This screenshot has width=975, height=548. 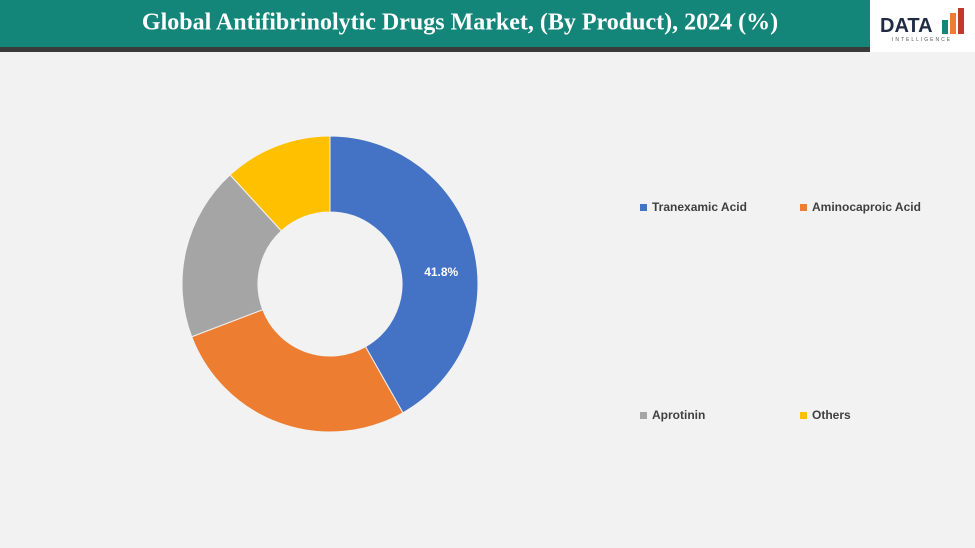 I want to click on header-bar, so click(x=435, y=23).